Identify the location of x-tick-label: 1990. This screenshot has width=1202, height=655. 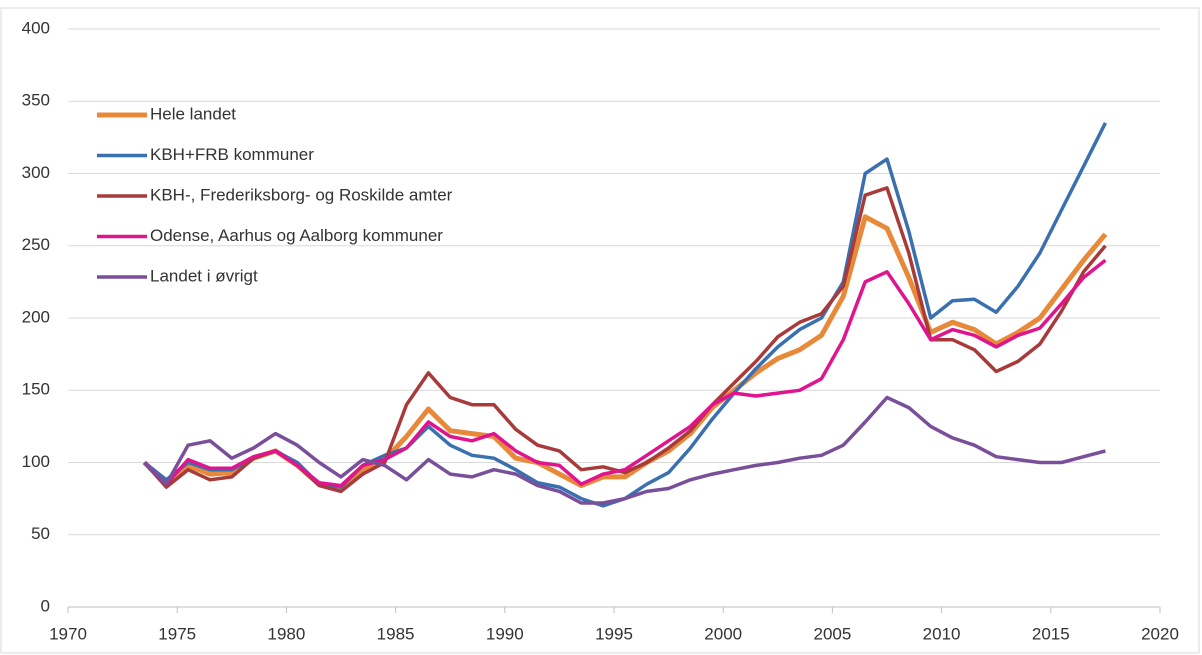
(505, 633).